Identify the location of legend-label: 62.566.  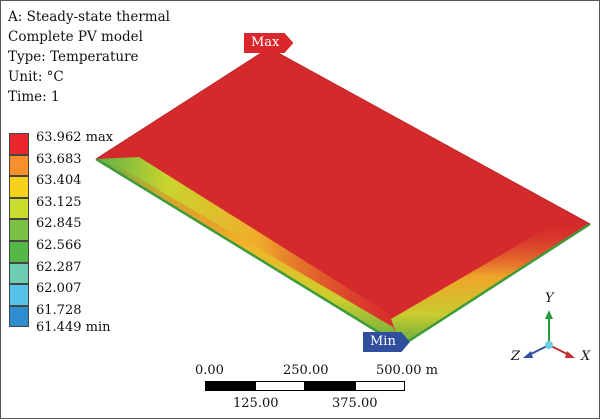
(59, 245).